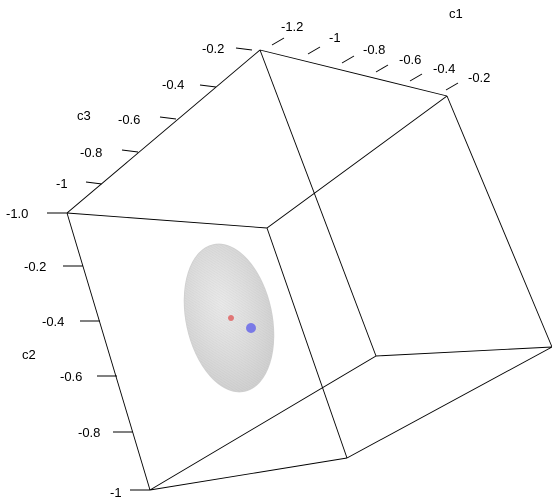 This screenshot has width=552, height=502. What do you see at coordinates (53, 321) in the screenshot?
I see `y-tick-label: -0.4` at bounding box center [53, 321].